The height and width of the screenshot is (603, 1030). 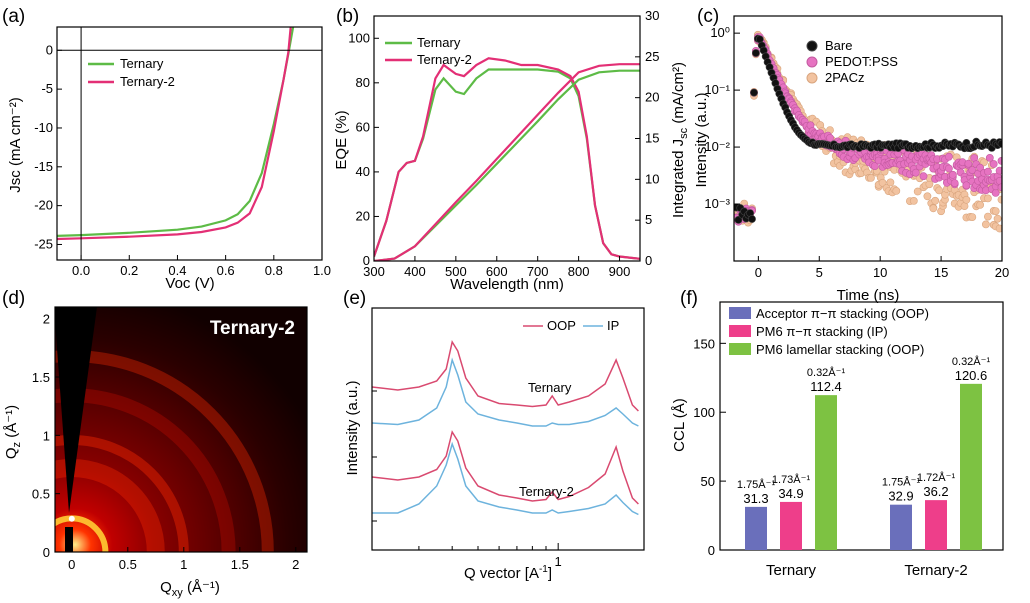 I want to click on panel-d-beamstop-wedge, so click(x=76, y=410).